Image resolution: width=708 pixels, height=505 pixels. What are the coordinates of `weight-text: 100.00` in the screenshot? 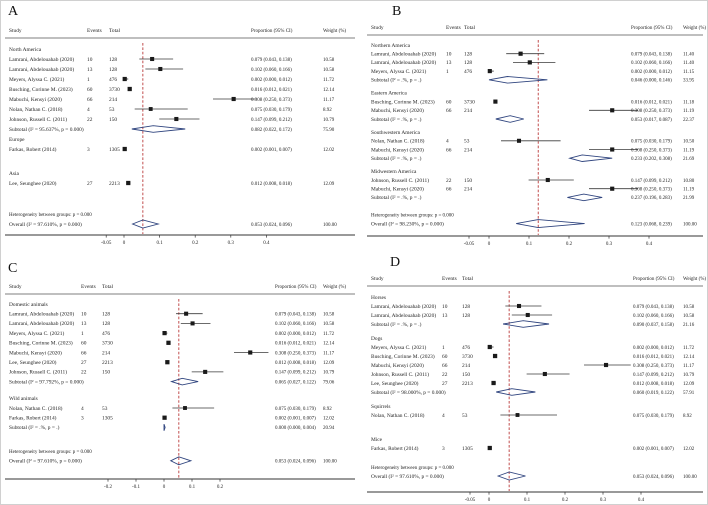 It's located at (330, 225).